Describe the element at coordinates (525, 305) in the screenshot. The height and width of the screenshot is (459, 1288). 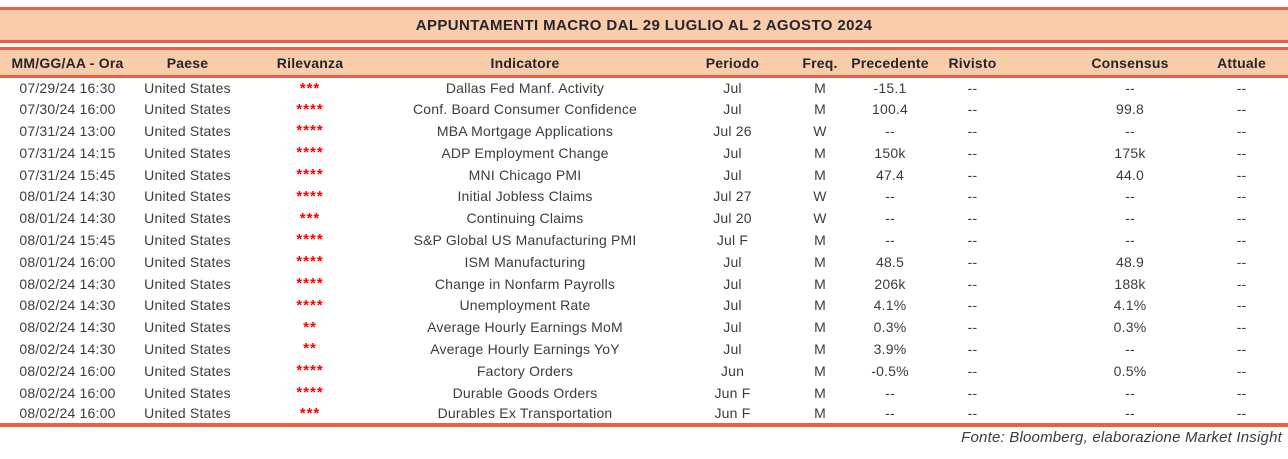
I see `cell-indicator: Unemployment Rate` at that location.